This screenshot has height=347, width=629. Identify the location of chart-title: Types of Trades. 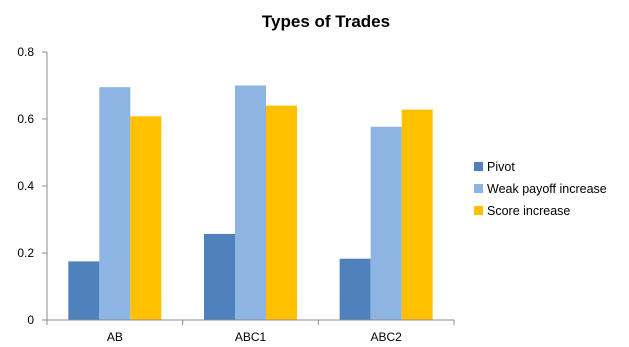
(326, 21).